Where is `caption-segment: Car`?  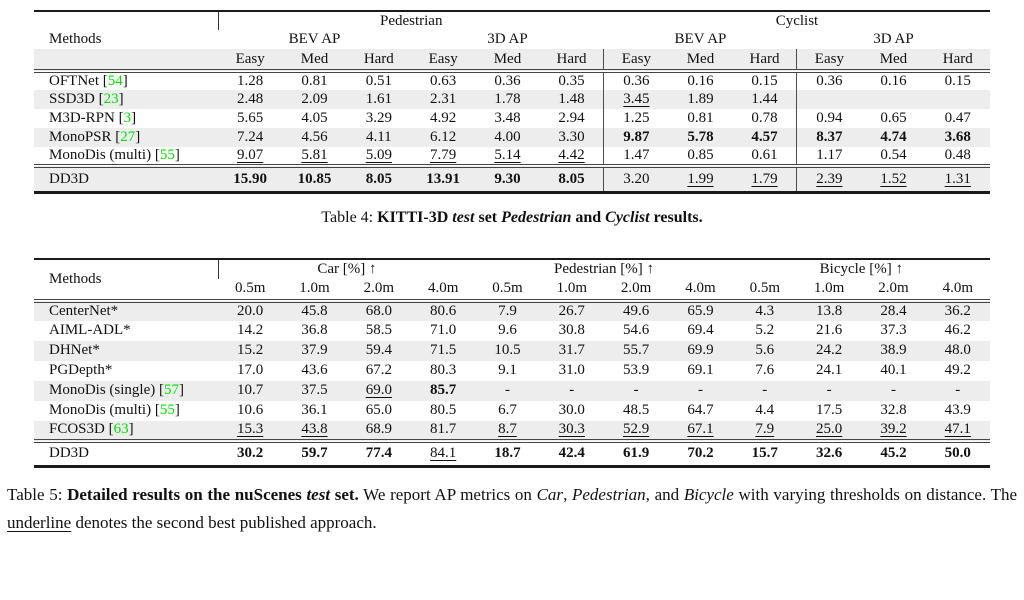 caption-segment: Car is located at coordinates (550, 494).